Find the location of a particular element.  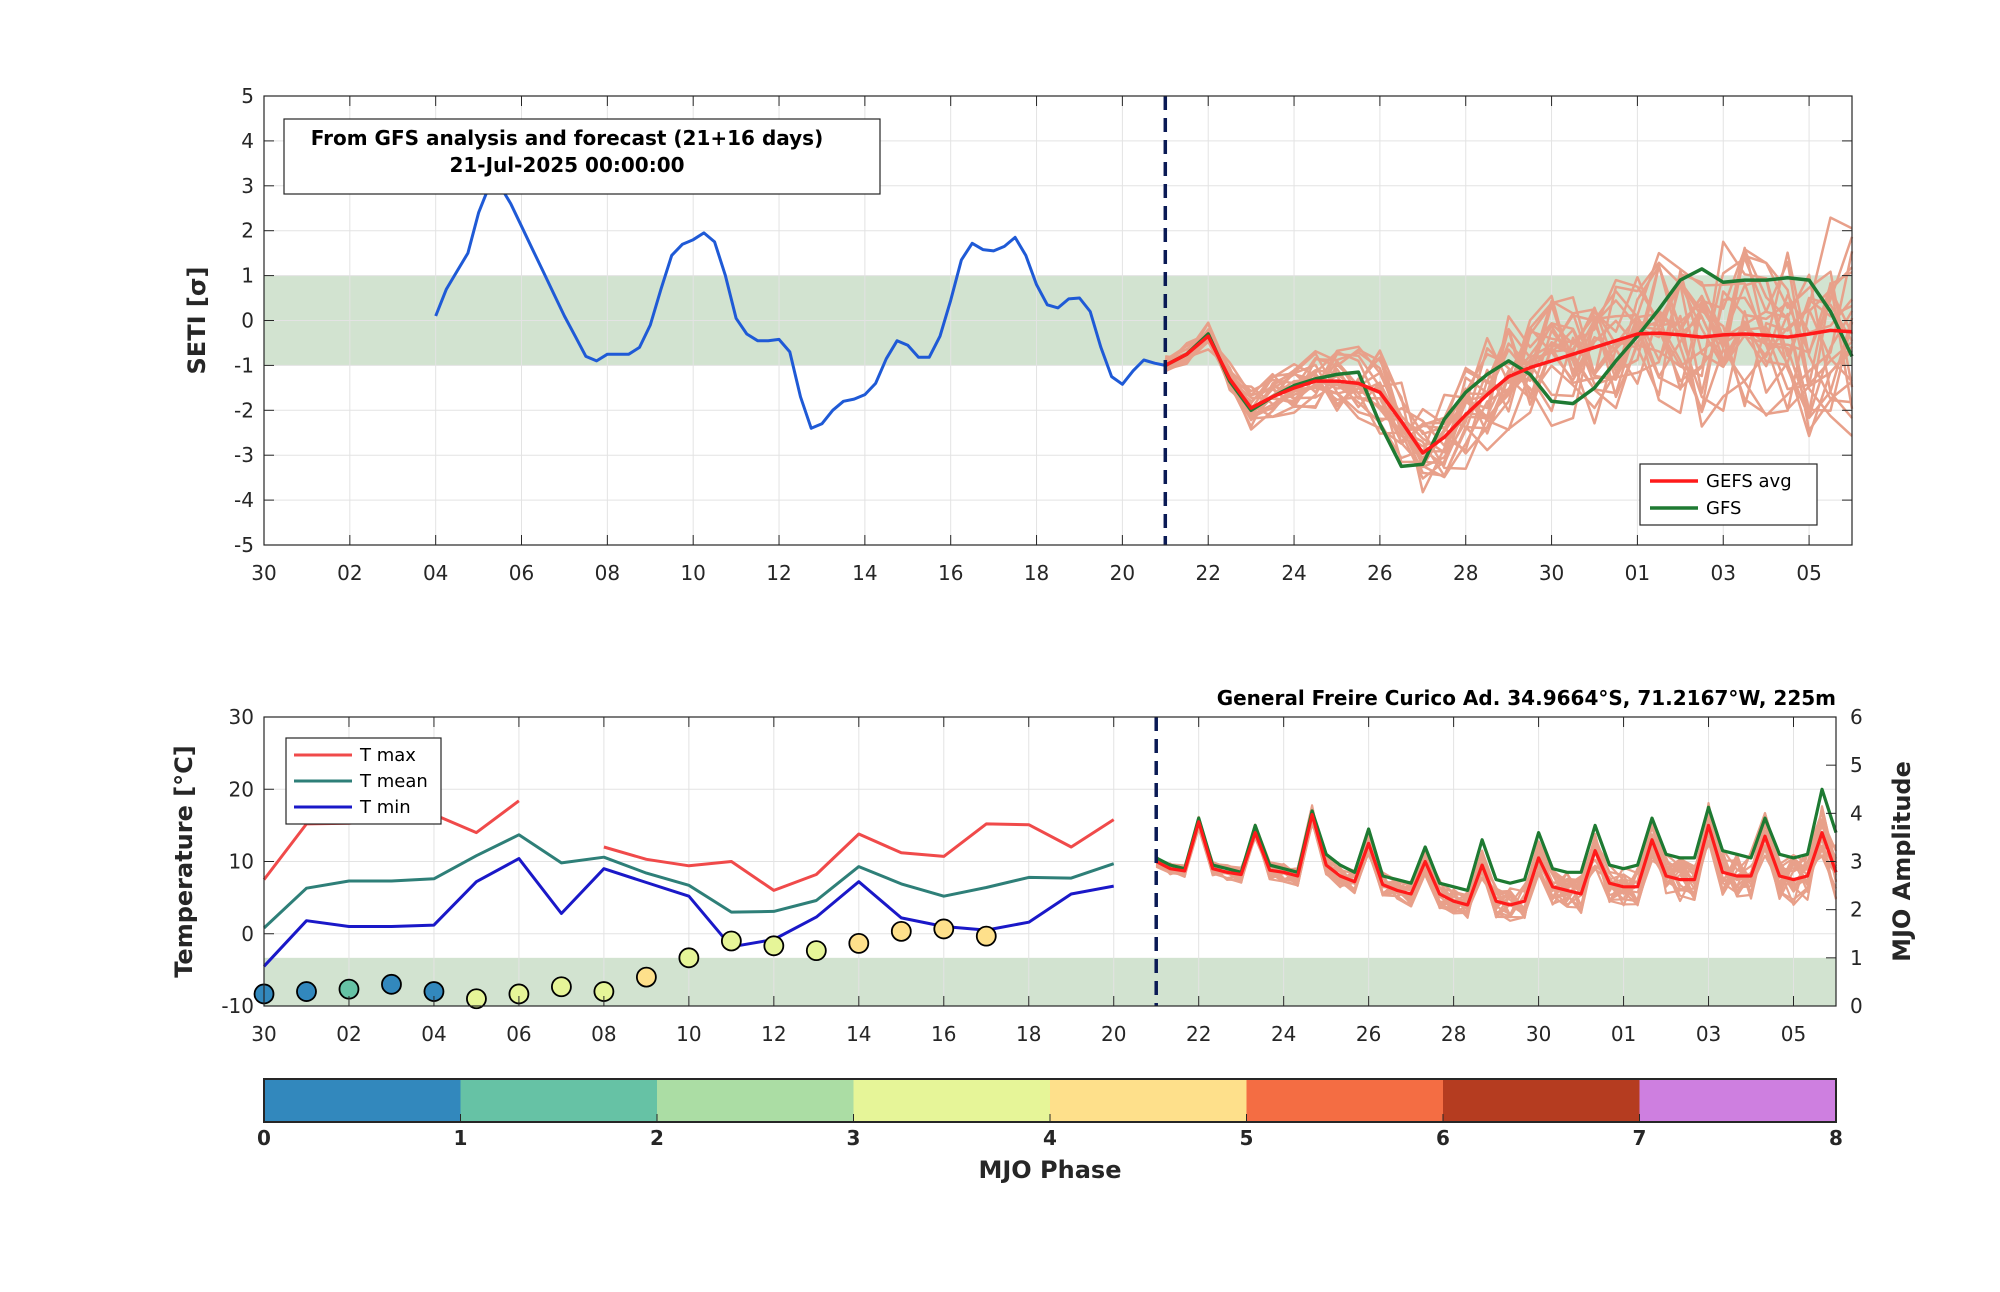

x-tick-label: 05 is located at coordinates (1793, 1034).